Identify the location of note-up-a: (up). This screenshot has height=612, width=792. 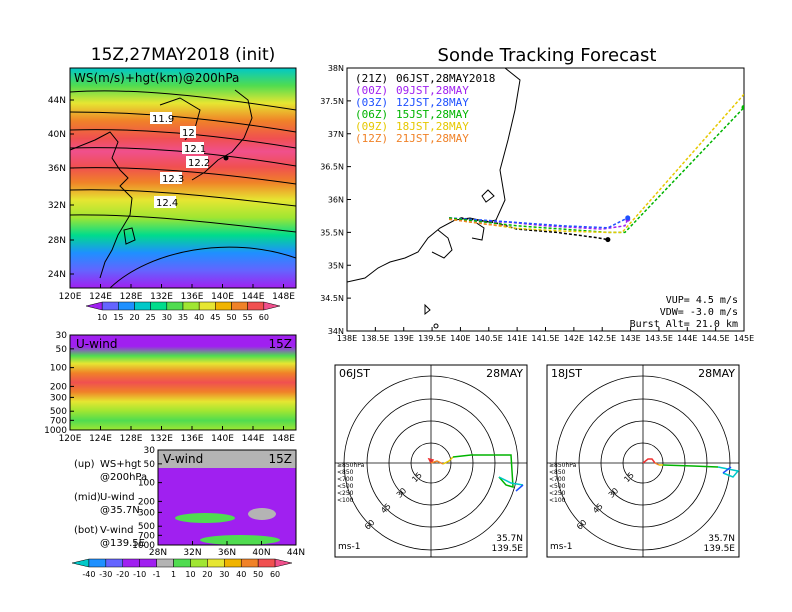
(84, 464).